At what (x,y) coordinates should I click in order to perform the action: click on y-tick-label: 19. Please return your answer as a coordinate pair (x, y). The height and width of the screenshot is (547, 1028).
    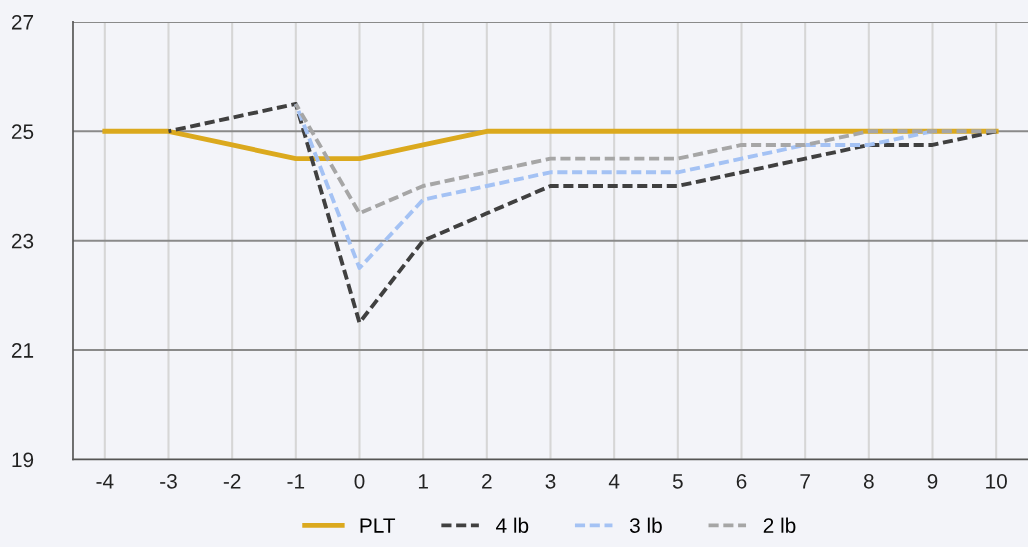
    Looking at the image, I should click on (23, 460).